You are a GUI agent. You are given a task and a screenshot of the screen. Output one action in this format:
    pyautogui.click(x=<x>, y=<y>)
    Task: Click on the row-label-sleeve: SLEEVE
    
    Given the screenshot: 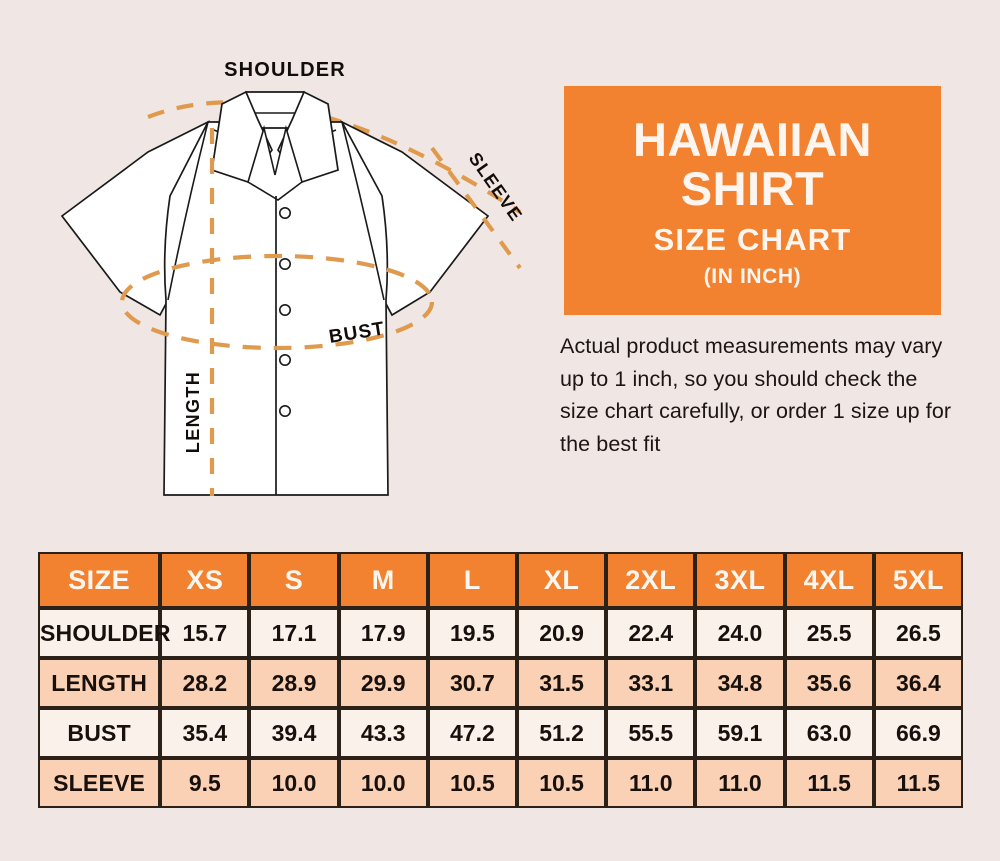 What is the action you would take?
    pyautogui.click(x=99, y=783)
    